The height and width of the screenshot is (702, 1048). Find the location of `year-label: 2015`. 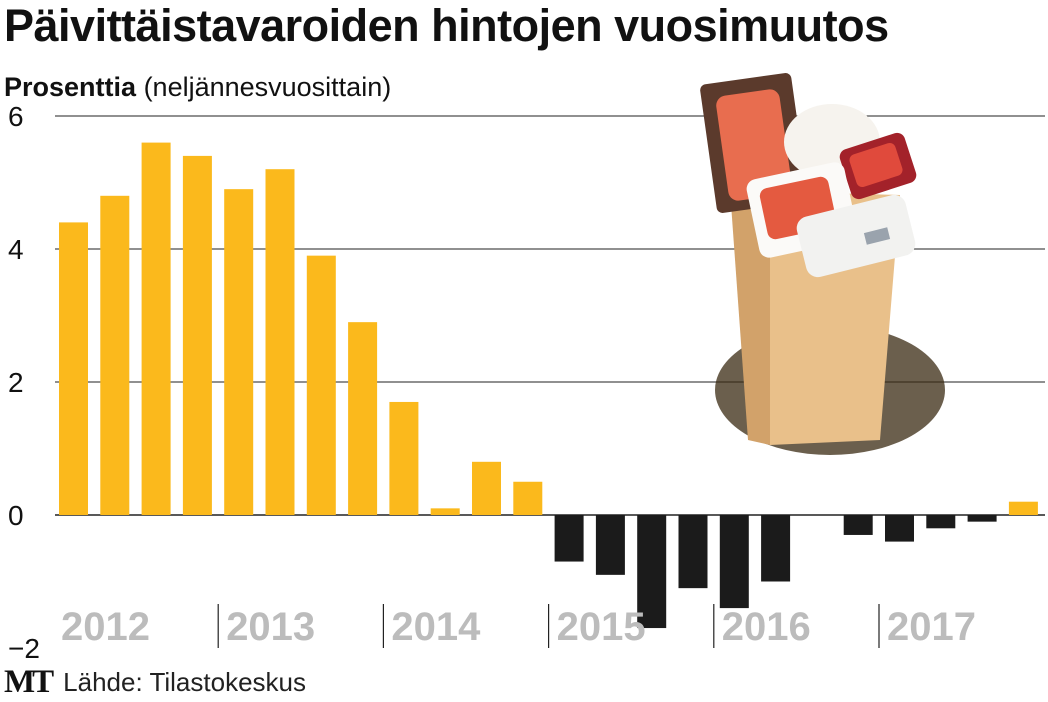

year-label: 2015 is located at coordinates (601, 627).